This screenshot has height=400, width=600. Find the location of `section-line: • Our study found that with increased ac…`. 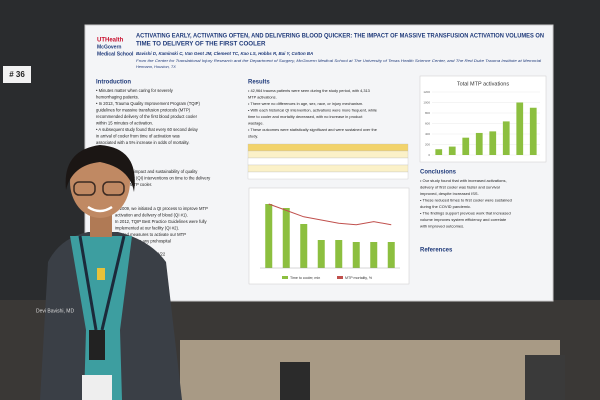

section-line: • Our study found that with increased ac… is located at coordinates (463, 180).